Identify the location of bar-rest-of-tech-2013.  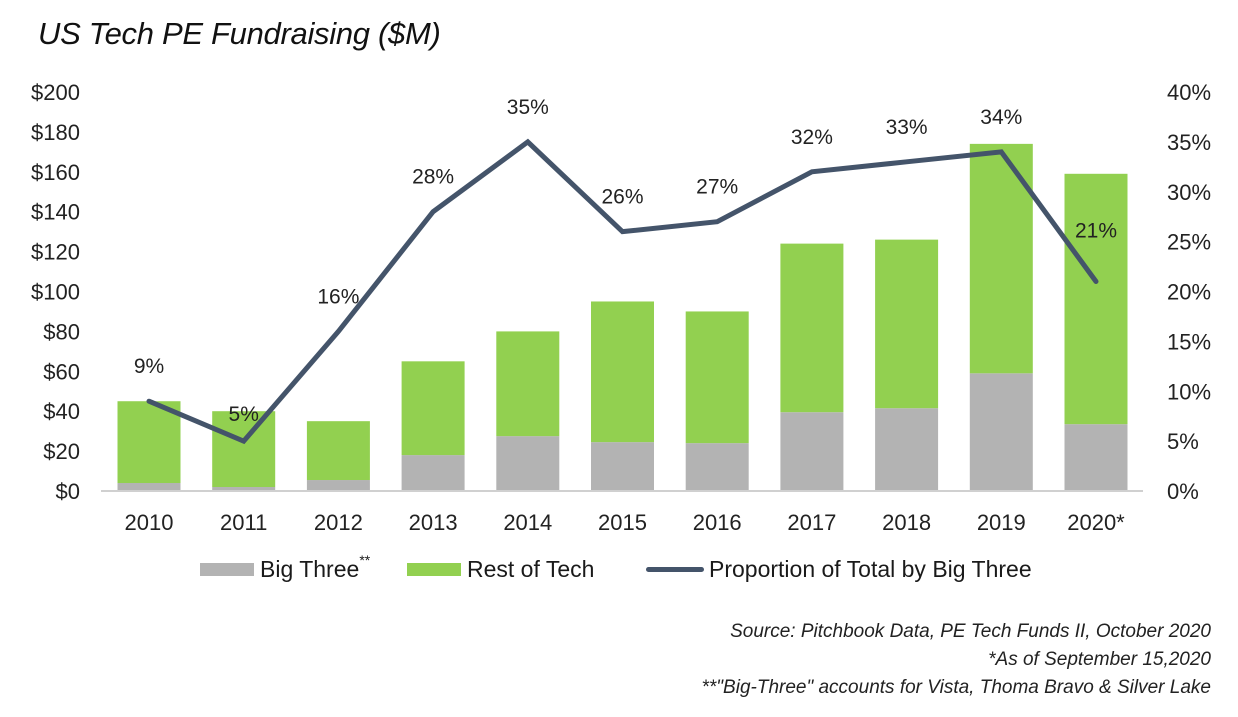
(433, 408).